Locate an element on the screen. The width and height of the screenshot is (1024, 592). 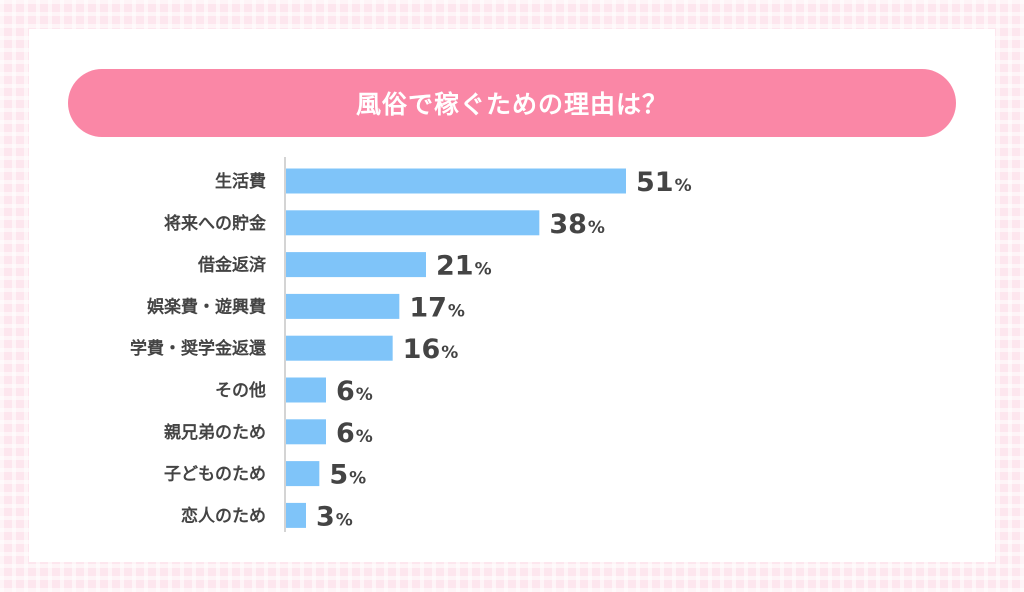
chart-title-text: 風俗で稼ぐための理由は？ is located at coordinates (511, 104).